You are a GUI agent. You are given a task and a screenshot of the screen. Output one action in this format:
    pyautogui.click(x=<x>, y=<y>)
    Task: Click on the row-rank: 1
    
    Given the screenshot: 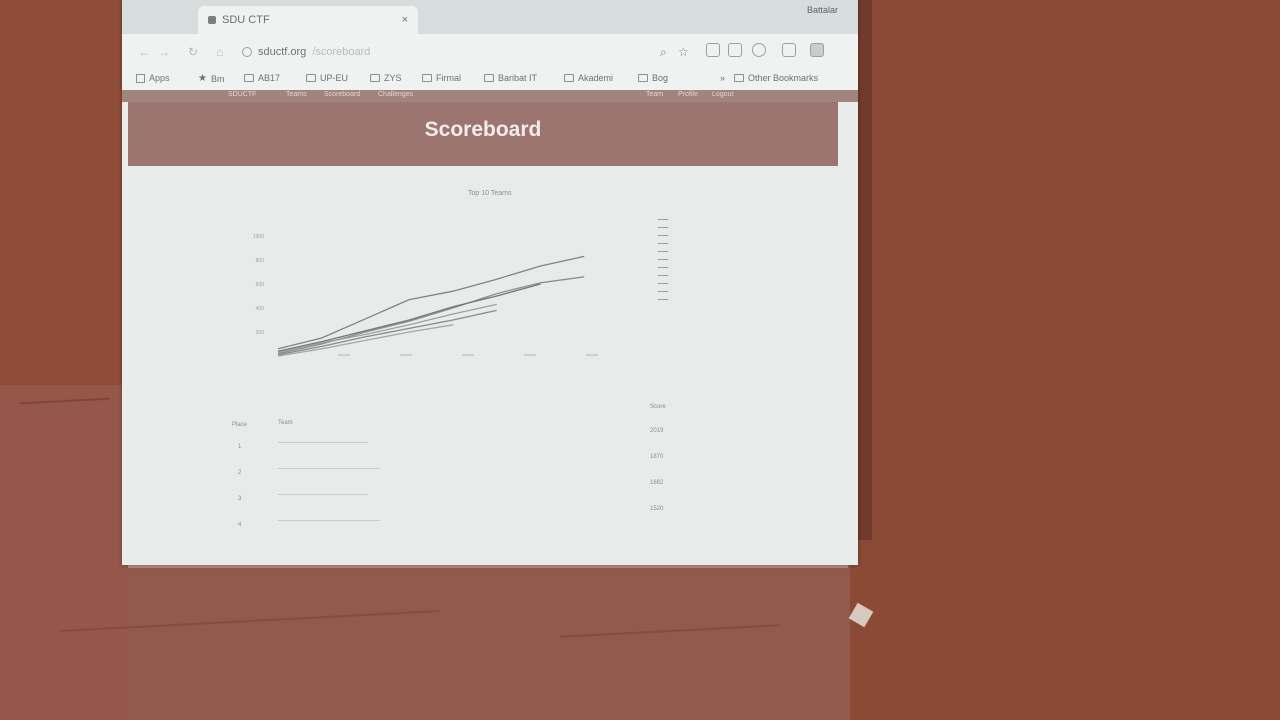 What is the action you would take?
    pyautogui.click(x=240, y=447)
    